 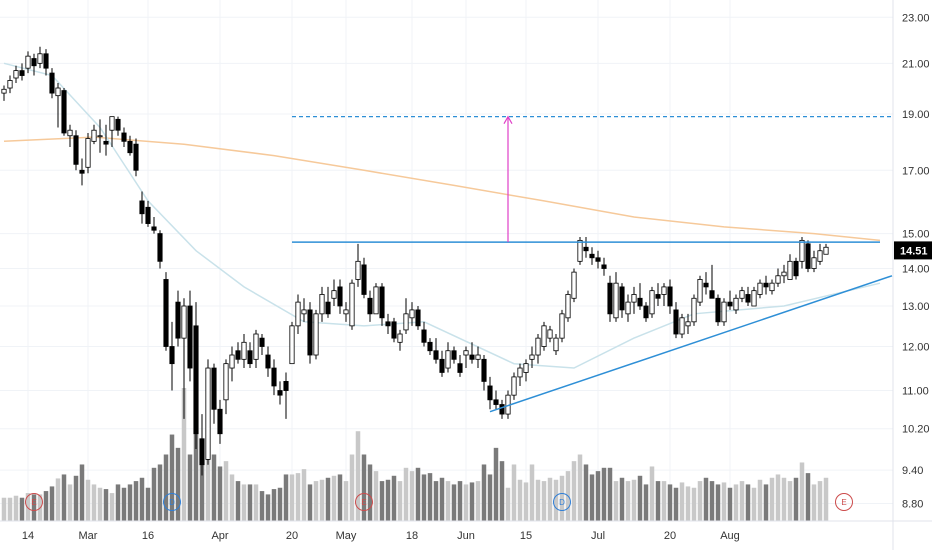 What do you see at coordinates (412, 536) in the screenshot?
I see `x-tick-label: 18` at bounding box center [412, 536].